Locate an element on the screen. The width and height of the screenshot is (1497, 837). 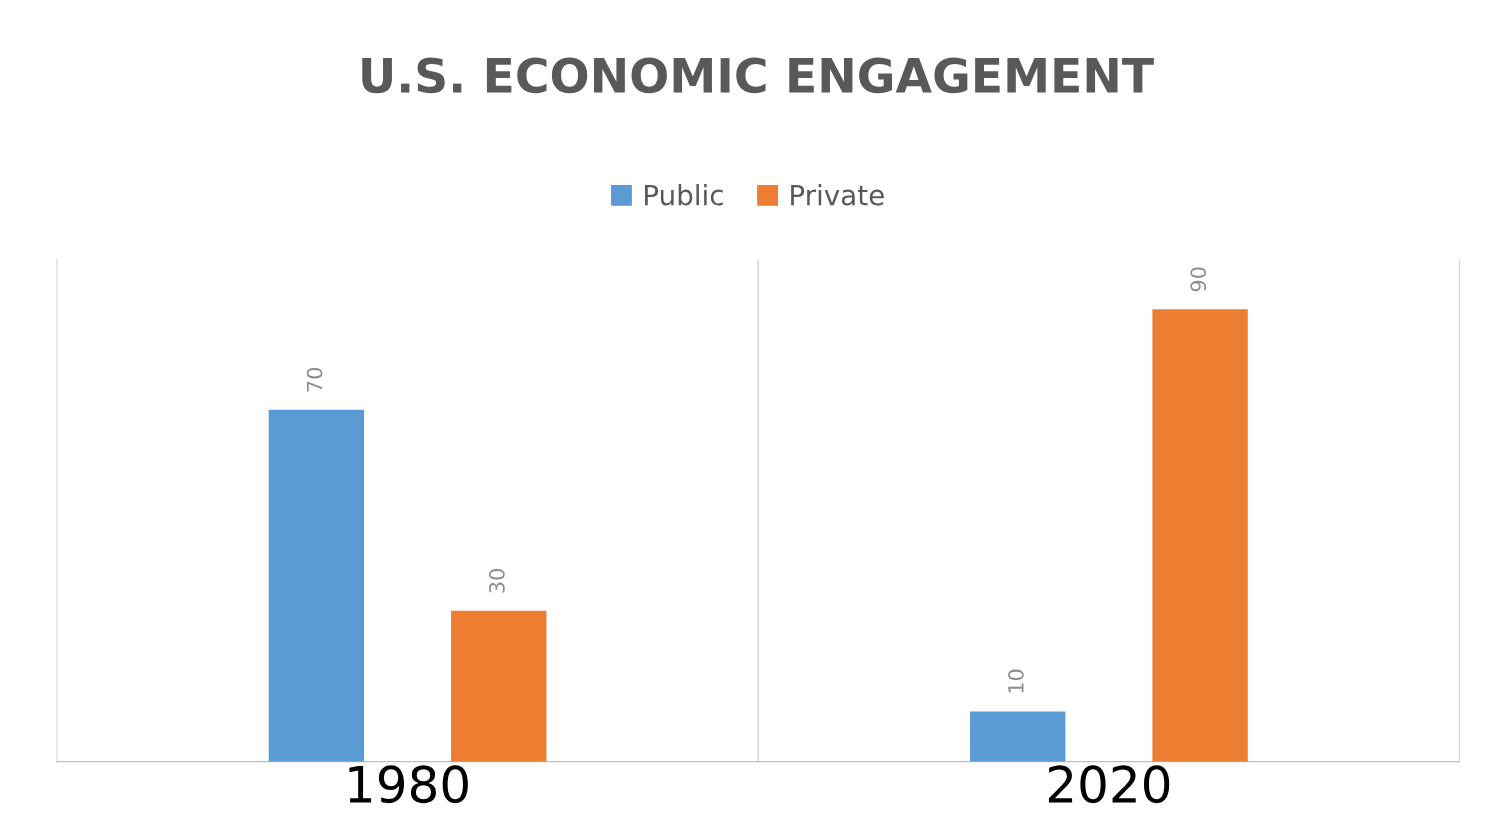
data-label: 90 is located at coordinates (1198, 279).